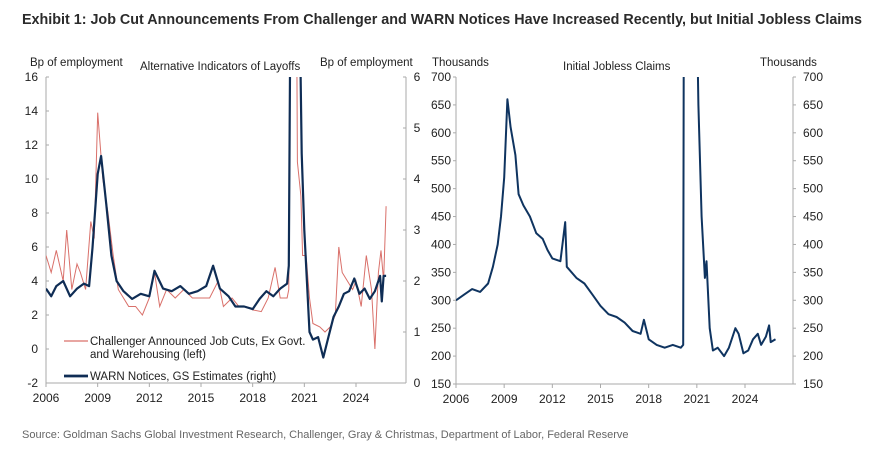 The image size is (879, 454). What do you see at coordinates (441, 217) in the screenshot?
I see `y-left-tick-label: 450` at bounding box center [441, 217].